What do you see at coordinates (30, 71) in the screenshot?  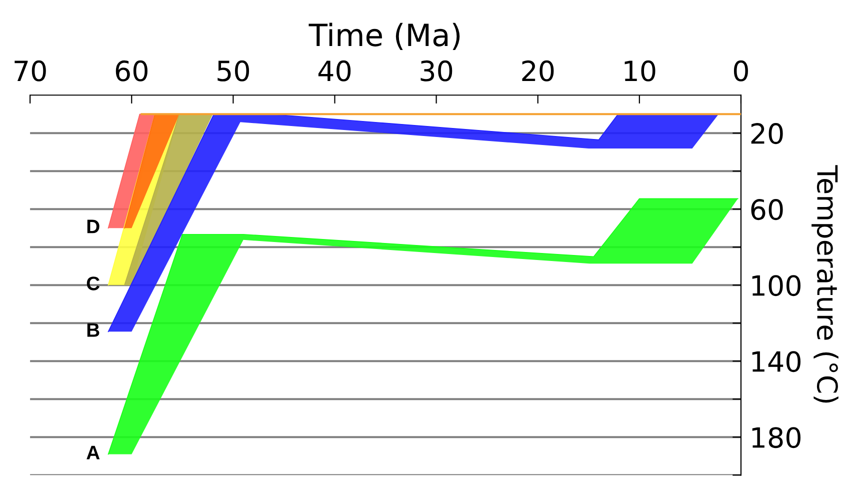 I see `x-tick-label: 70` at bounding box center [30, 71].